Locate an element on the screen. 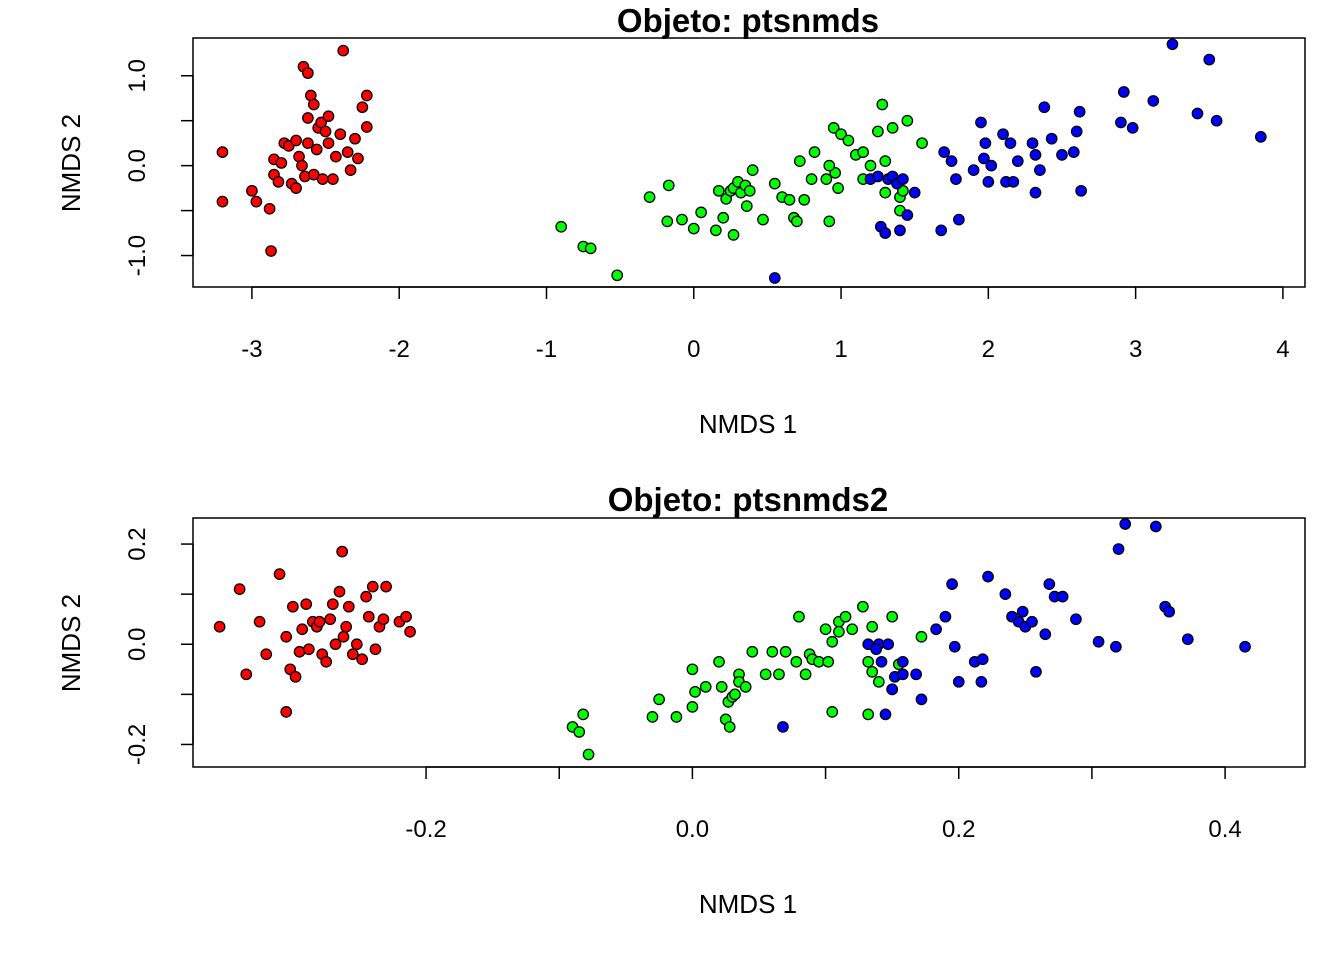 The height and width of the screenshot is (960, 1344). y-tick-label: 1.0 is located at coordinates (137, 75).